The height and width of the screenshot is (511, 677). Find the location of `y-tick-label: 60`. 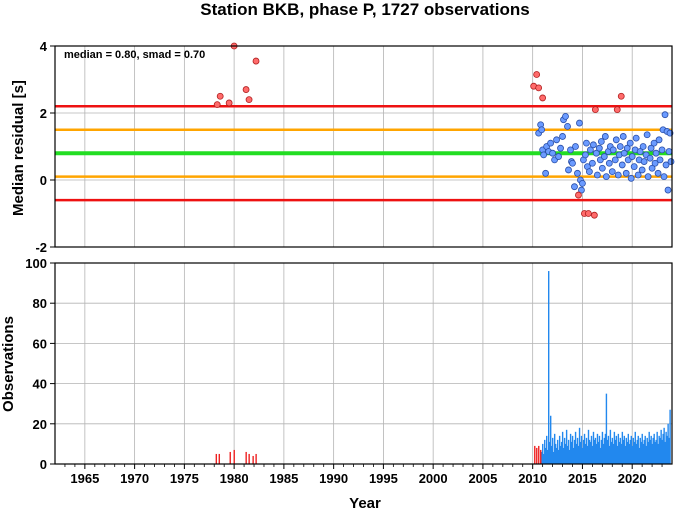

y-tick-label: 60 is located at coordinates (40, 343).